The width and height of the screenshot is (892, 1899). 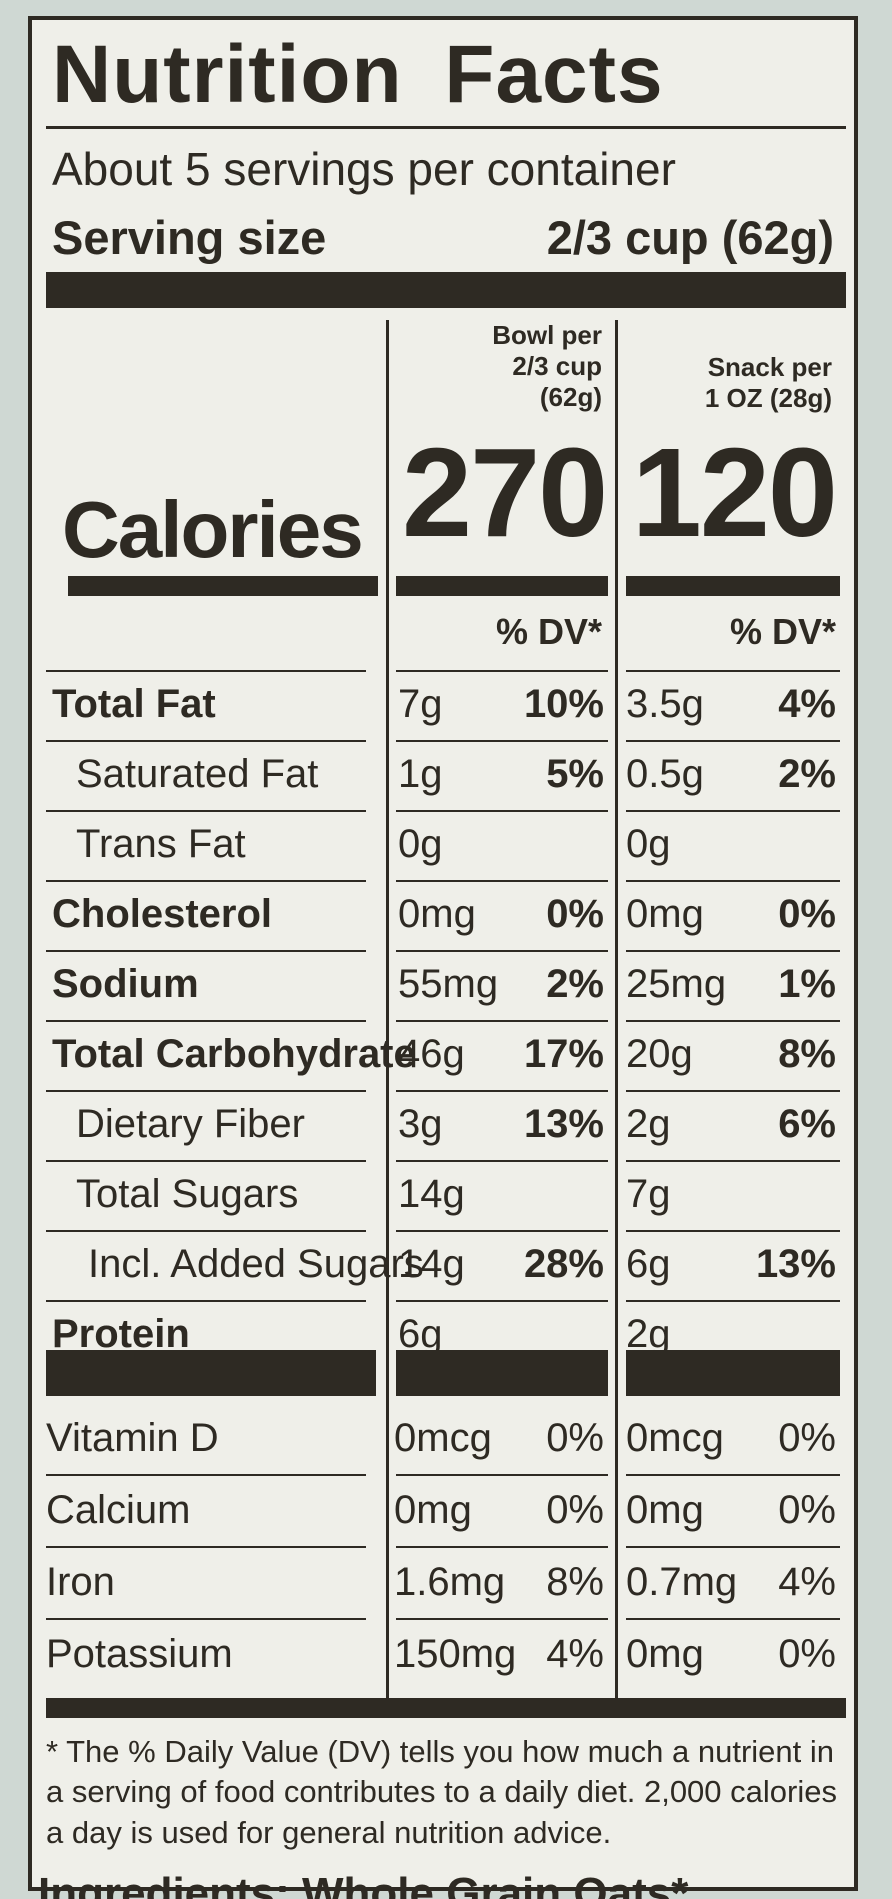 I want to click on nutrient-name: Total Sugars, so click(x=187, y=1194).